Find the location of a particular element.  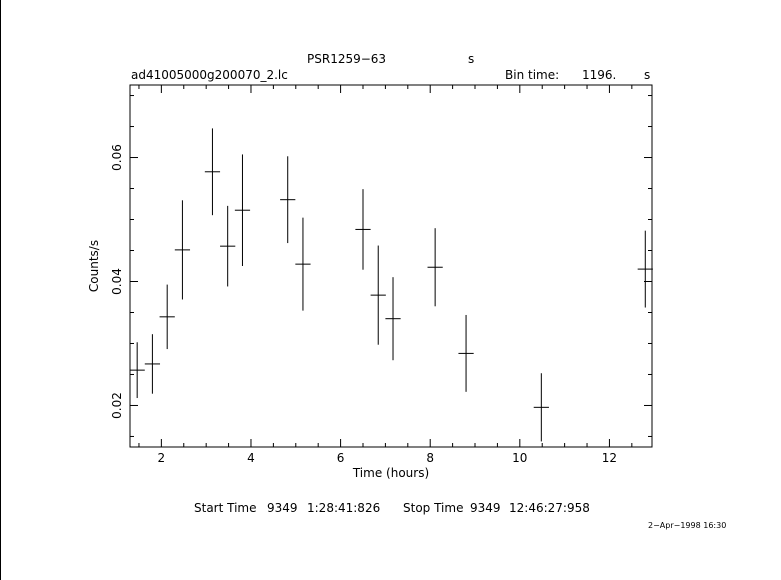

y-tick-label: 0.02 is located at coordinates (117, 405).